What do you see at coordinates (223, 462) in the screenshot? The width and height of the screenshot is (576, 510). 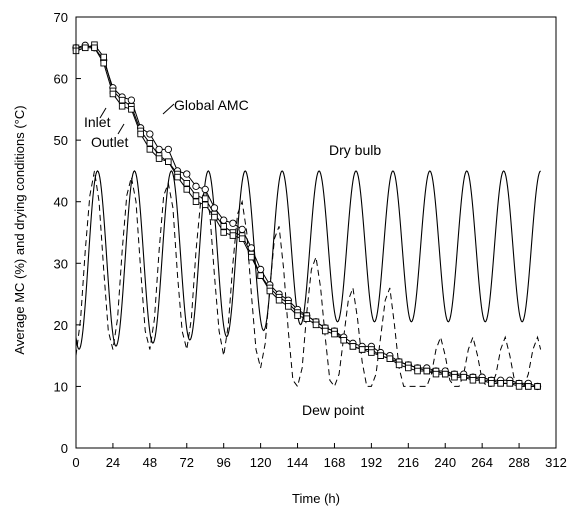 I see `x-tick-label: 96` at bounding box center [223, 462].